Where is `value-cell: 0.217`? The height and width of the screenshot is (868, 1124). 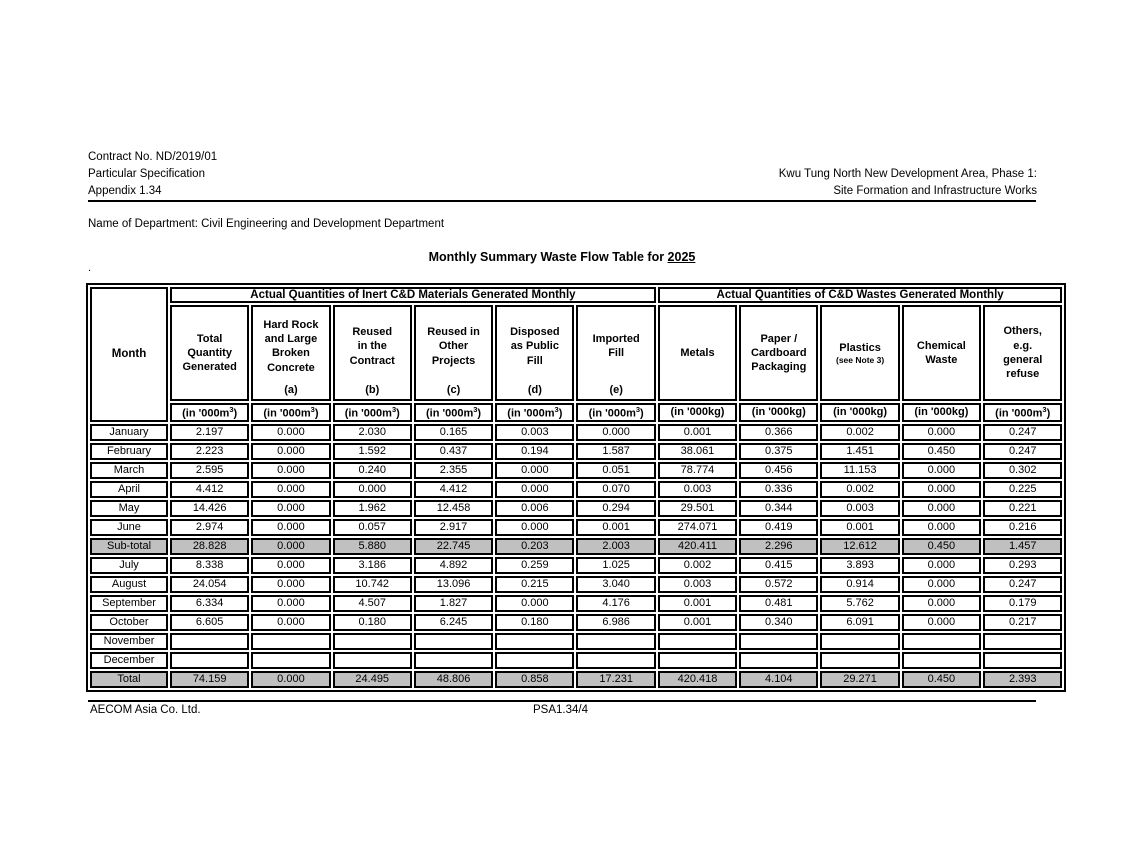 value-cell: 0.217 is located at coordinates (1023, 622).